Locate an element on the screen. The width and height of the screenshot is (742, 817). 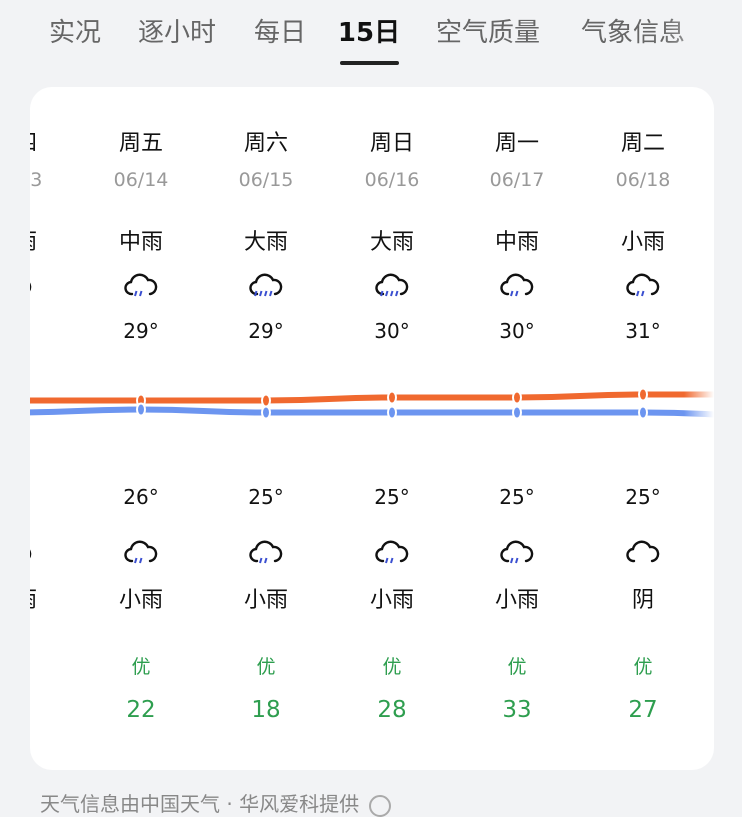
low-temp-line is located at coordinates (372, 412).